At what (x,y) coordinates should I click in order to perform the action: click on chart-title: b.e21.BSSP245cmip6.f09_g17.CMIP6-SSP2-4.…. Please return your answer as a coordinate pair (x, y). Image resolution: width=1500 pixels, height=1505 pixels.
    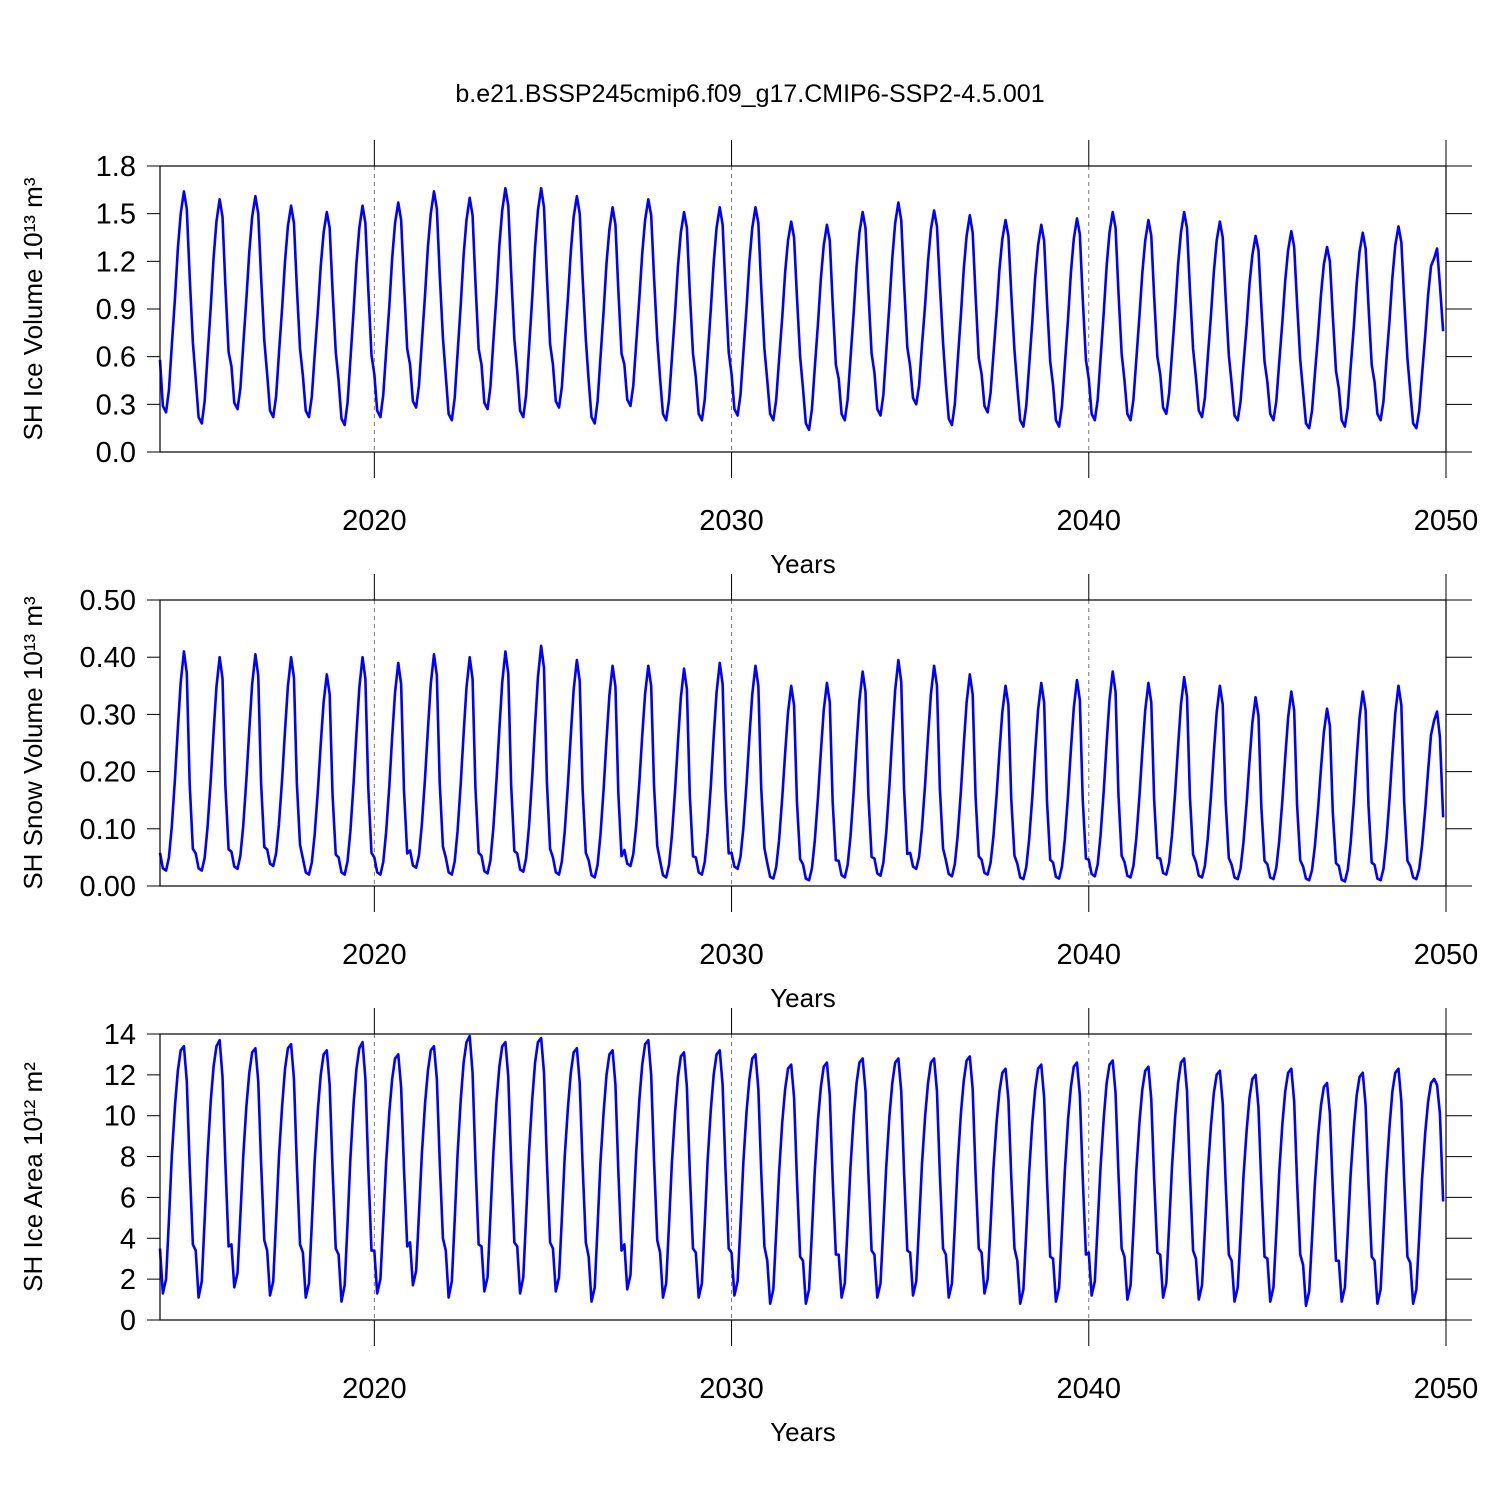
    Looking at the image, I should click on (749, 94).